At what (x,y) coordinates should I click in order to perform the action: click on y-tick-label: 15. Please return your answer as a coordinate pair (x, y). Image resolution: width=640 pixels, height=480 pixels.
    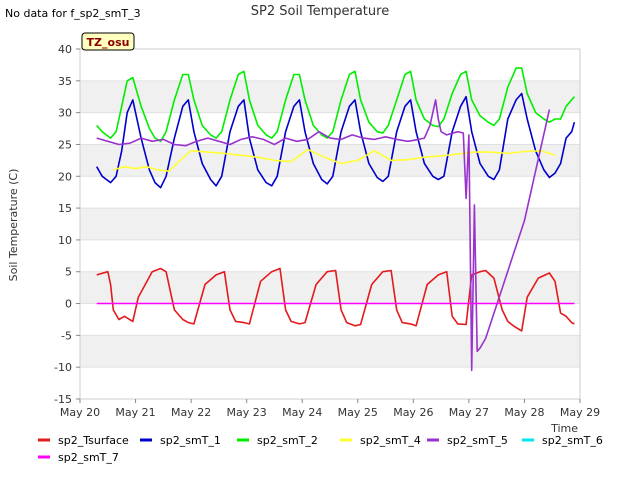
    Looking at the image, I should click on (65, 208).